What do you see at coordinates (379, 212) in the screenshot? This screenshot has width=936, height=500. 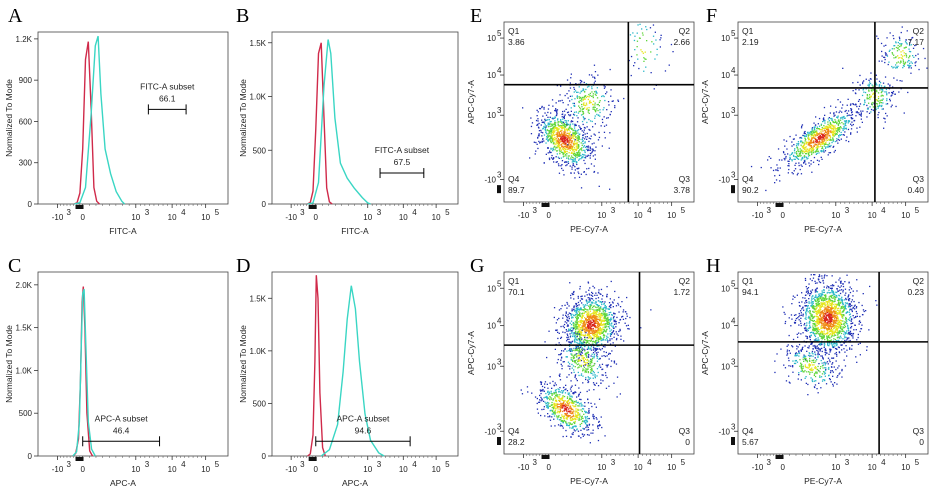 I see `x-tick-exponent: 3` at bounding box center [379, 212].